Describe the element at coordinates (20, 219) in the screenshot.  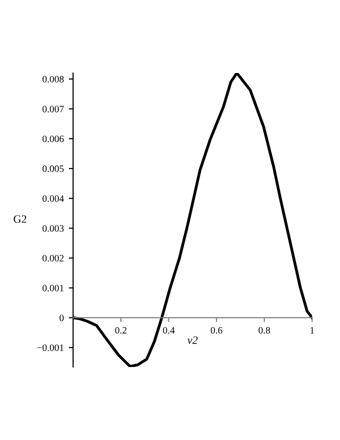
I see `y-axis-title: G2` at that location.